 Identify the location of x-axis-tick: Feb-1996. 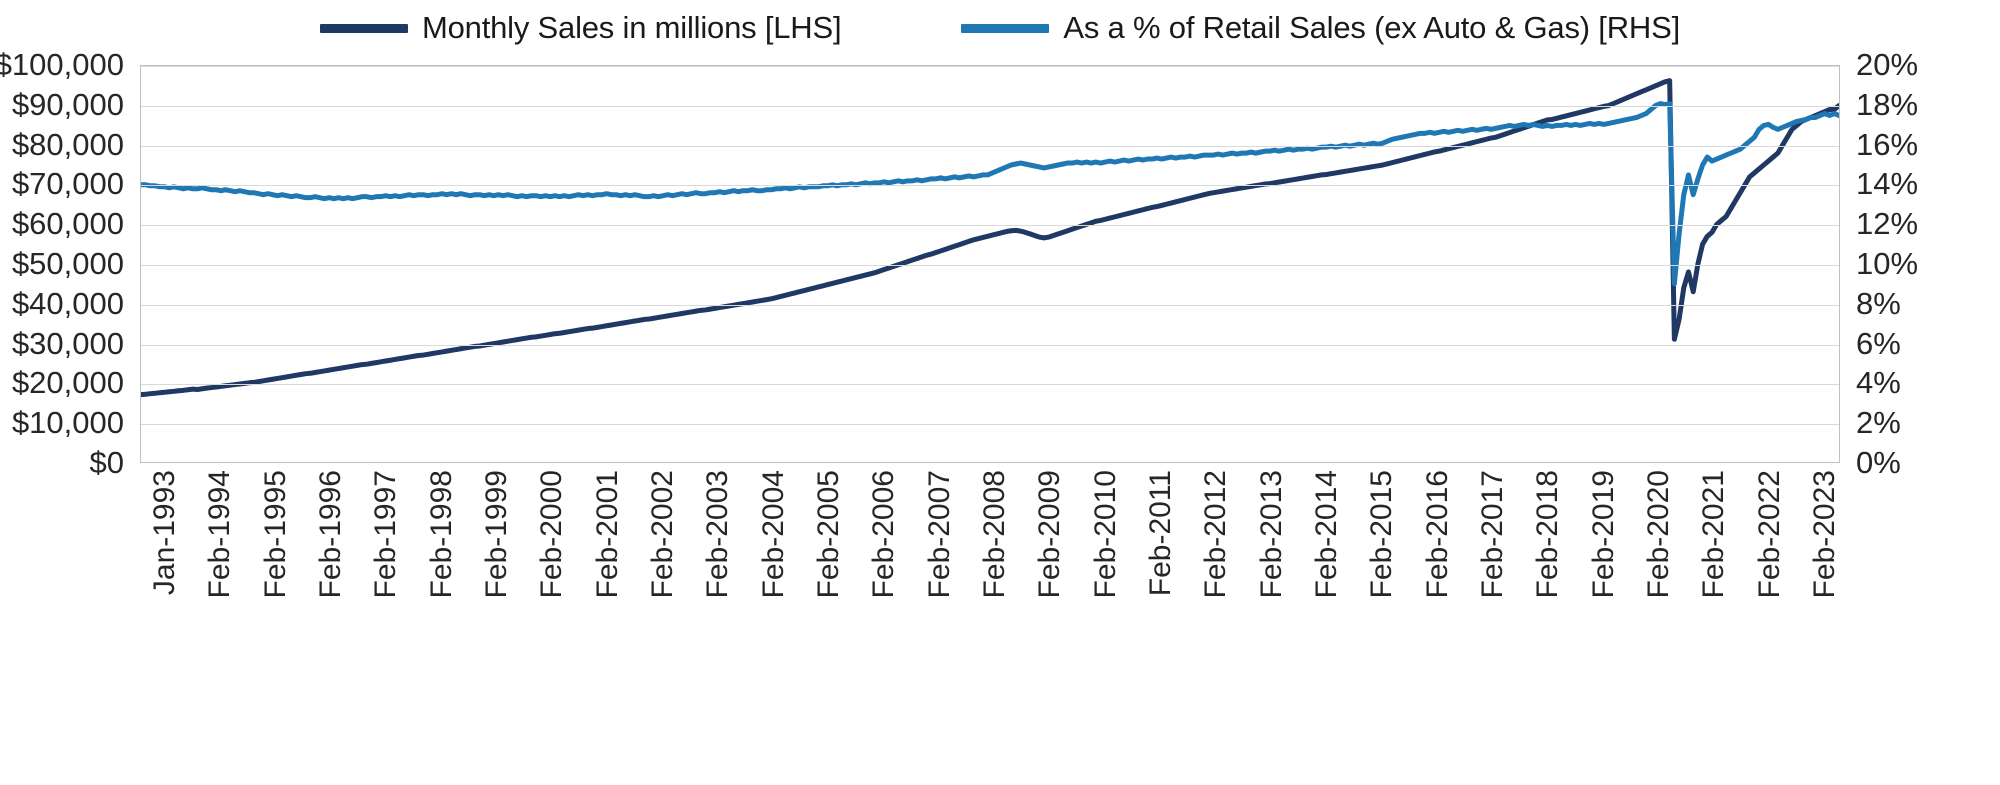
(330, 534).